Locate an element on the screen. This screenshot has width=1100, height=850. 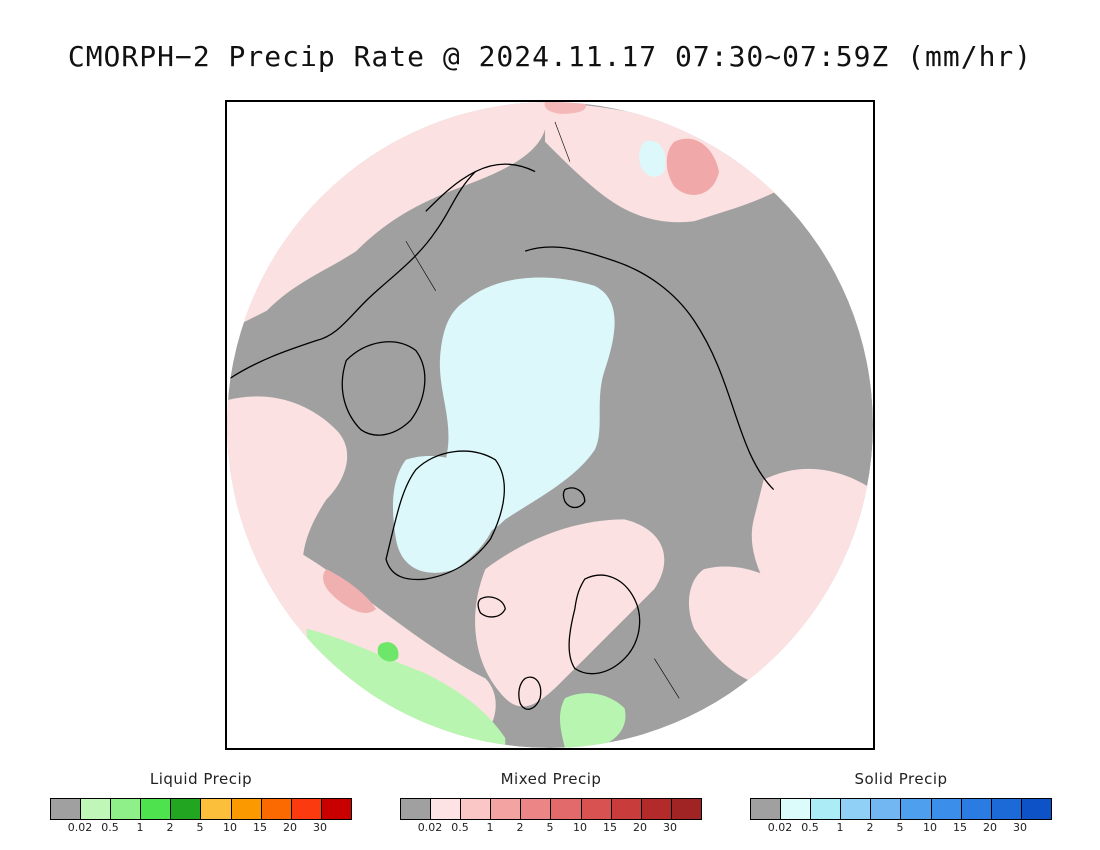
solid-precip-region-greenland is located at coordinates (445, 514).